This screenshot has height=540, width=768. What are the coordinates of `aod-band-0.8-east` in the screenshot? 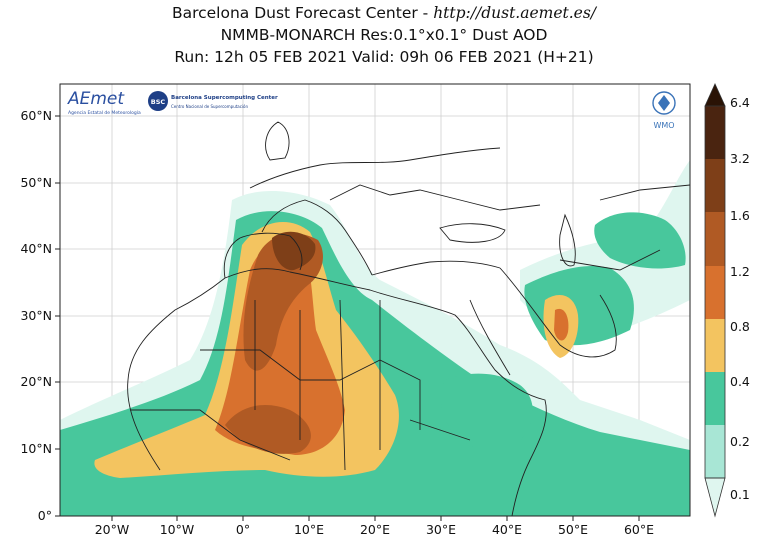 It's located at (561, 324).